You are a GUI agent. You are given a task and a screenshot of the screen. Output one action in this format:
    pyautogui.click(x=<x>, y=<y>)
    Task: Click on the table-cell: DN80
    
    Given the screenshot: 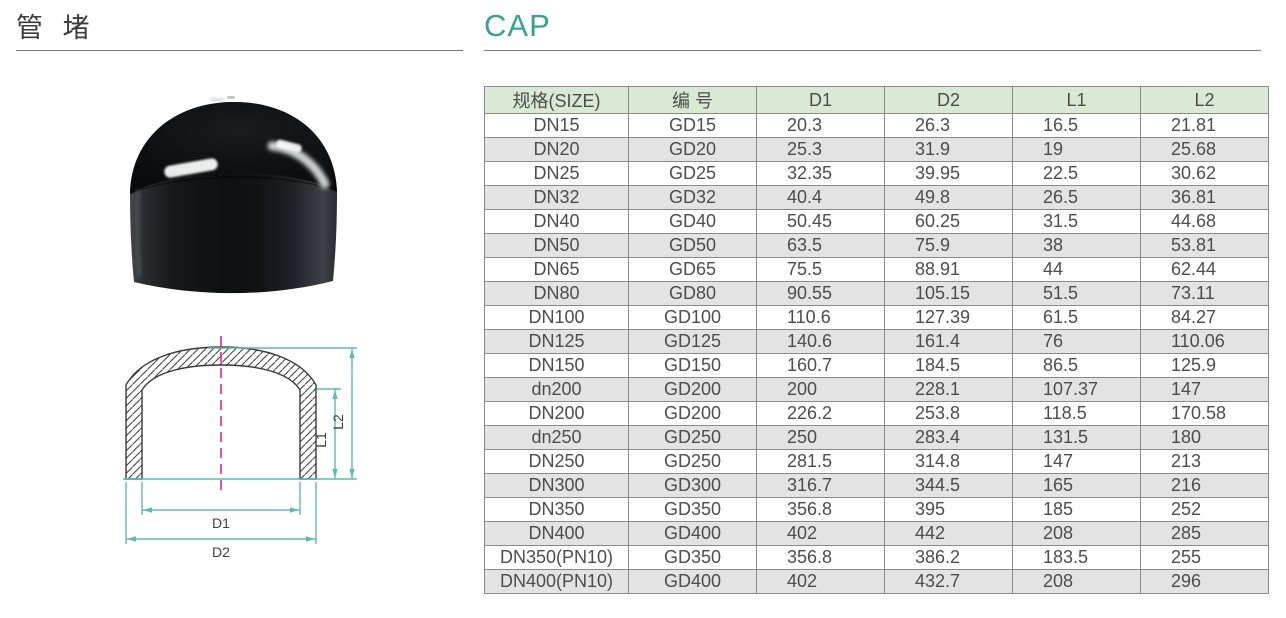 What is the action you would take?
    pyautogui.click(x=556, y=293)
    